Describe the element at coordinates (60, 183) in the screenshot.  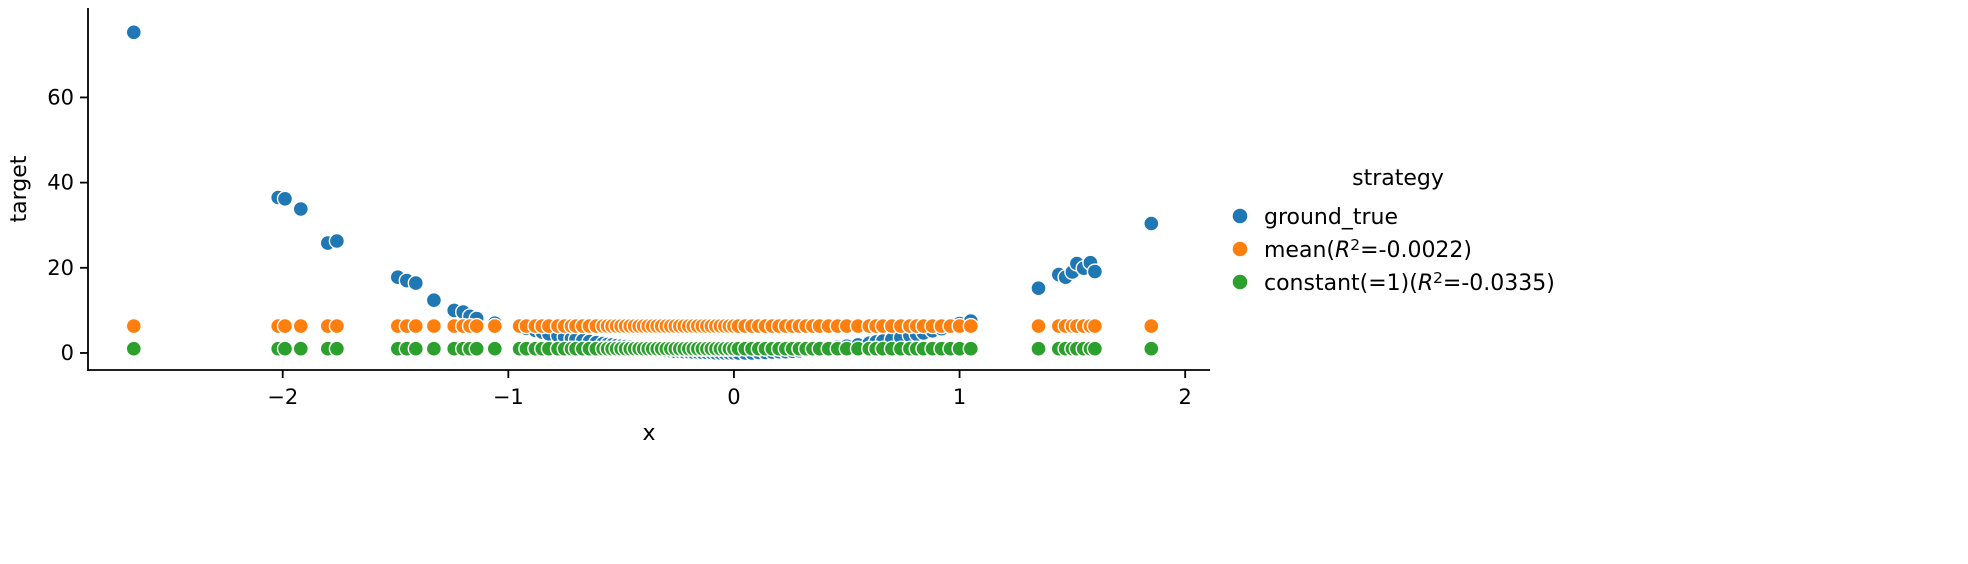
I see `y-tick-label: 40` at that location.